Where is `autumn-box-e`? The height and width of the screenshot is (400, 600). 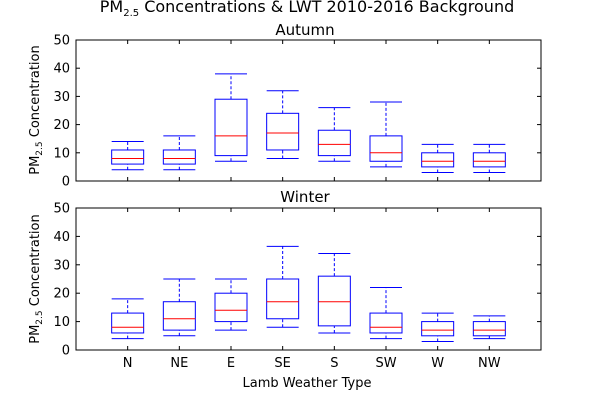
autumn-box-e is located at coordinates (231, 117).